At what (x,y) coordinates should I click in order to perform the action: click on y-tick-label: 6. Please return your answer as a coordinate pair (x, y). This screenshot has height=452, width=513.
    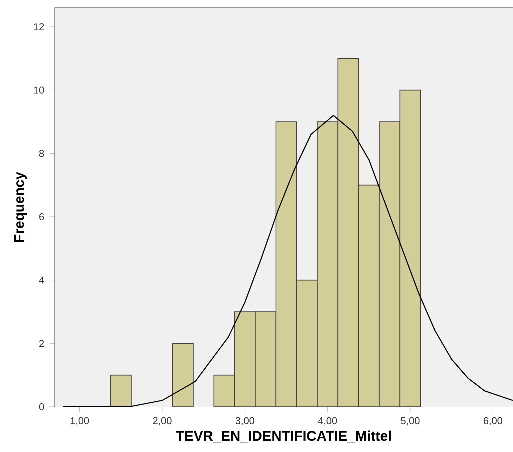
    Looking at the image, I should click on (42, 217).